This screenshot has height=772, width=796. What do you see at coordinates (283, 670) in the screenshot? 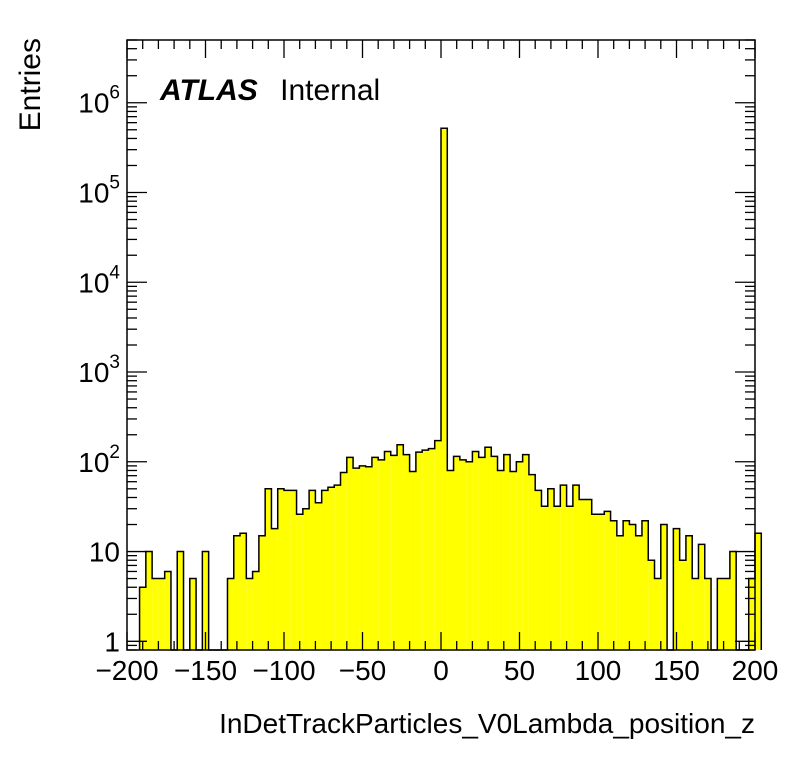
I see `x-tick-label: −100` at bounding box center [283, 670].